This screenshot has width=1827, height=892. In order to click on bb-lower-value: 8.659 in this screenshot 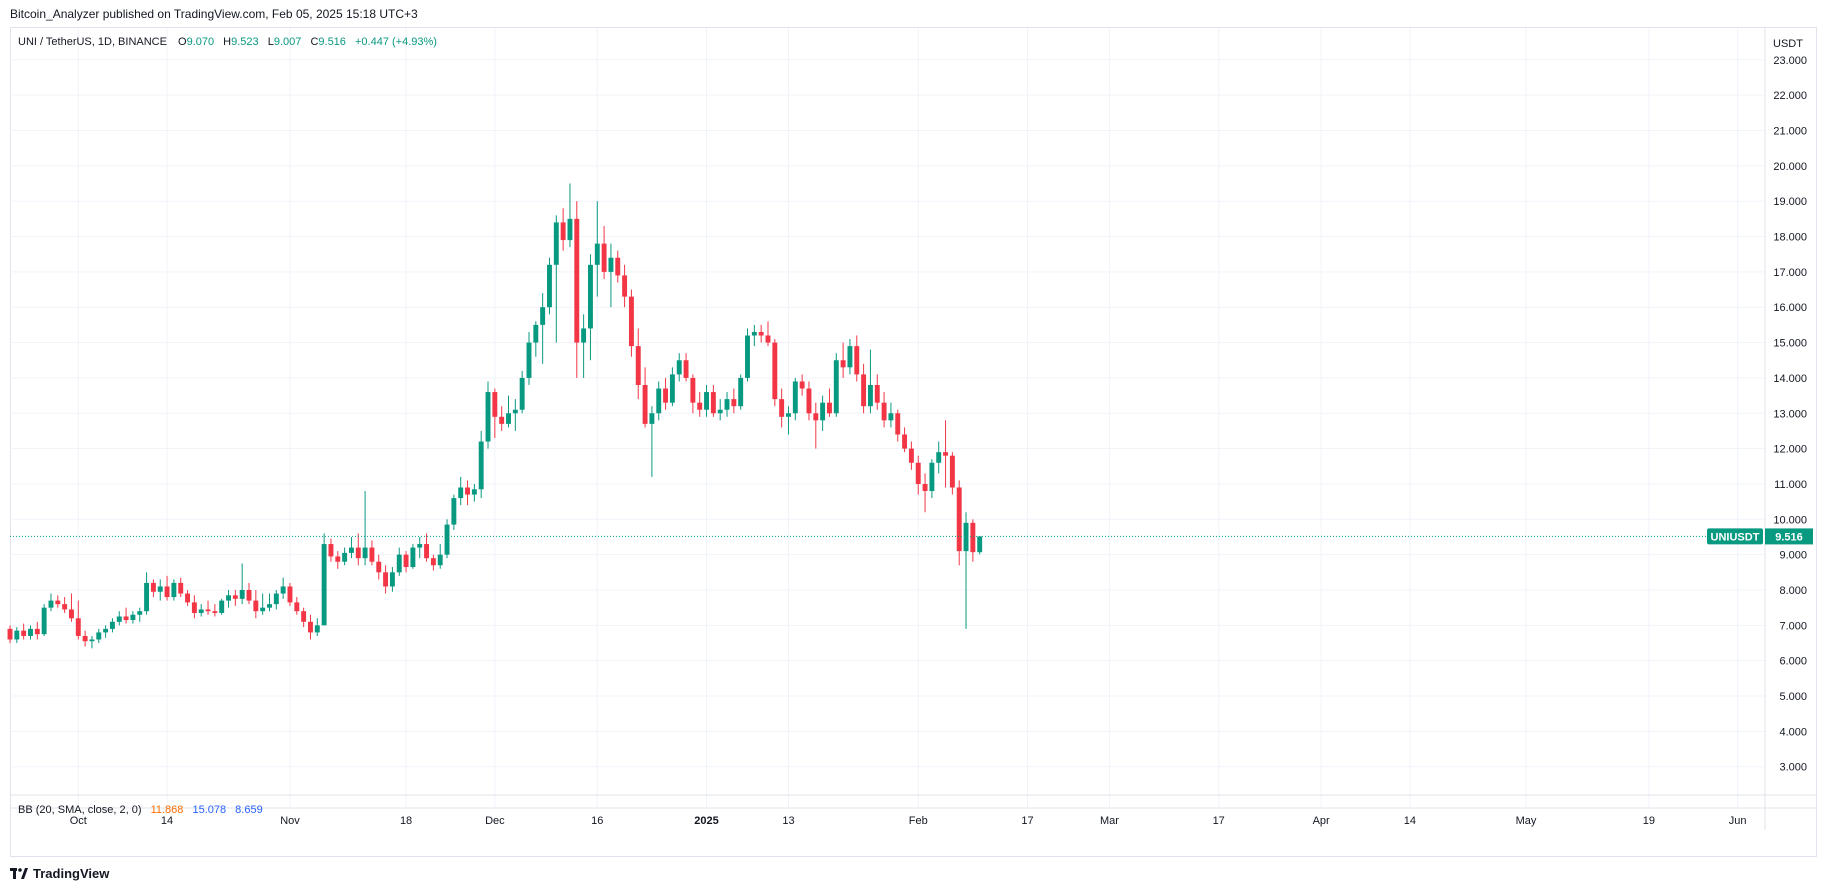, I will do `click(249, 810)`.